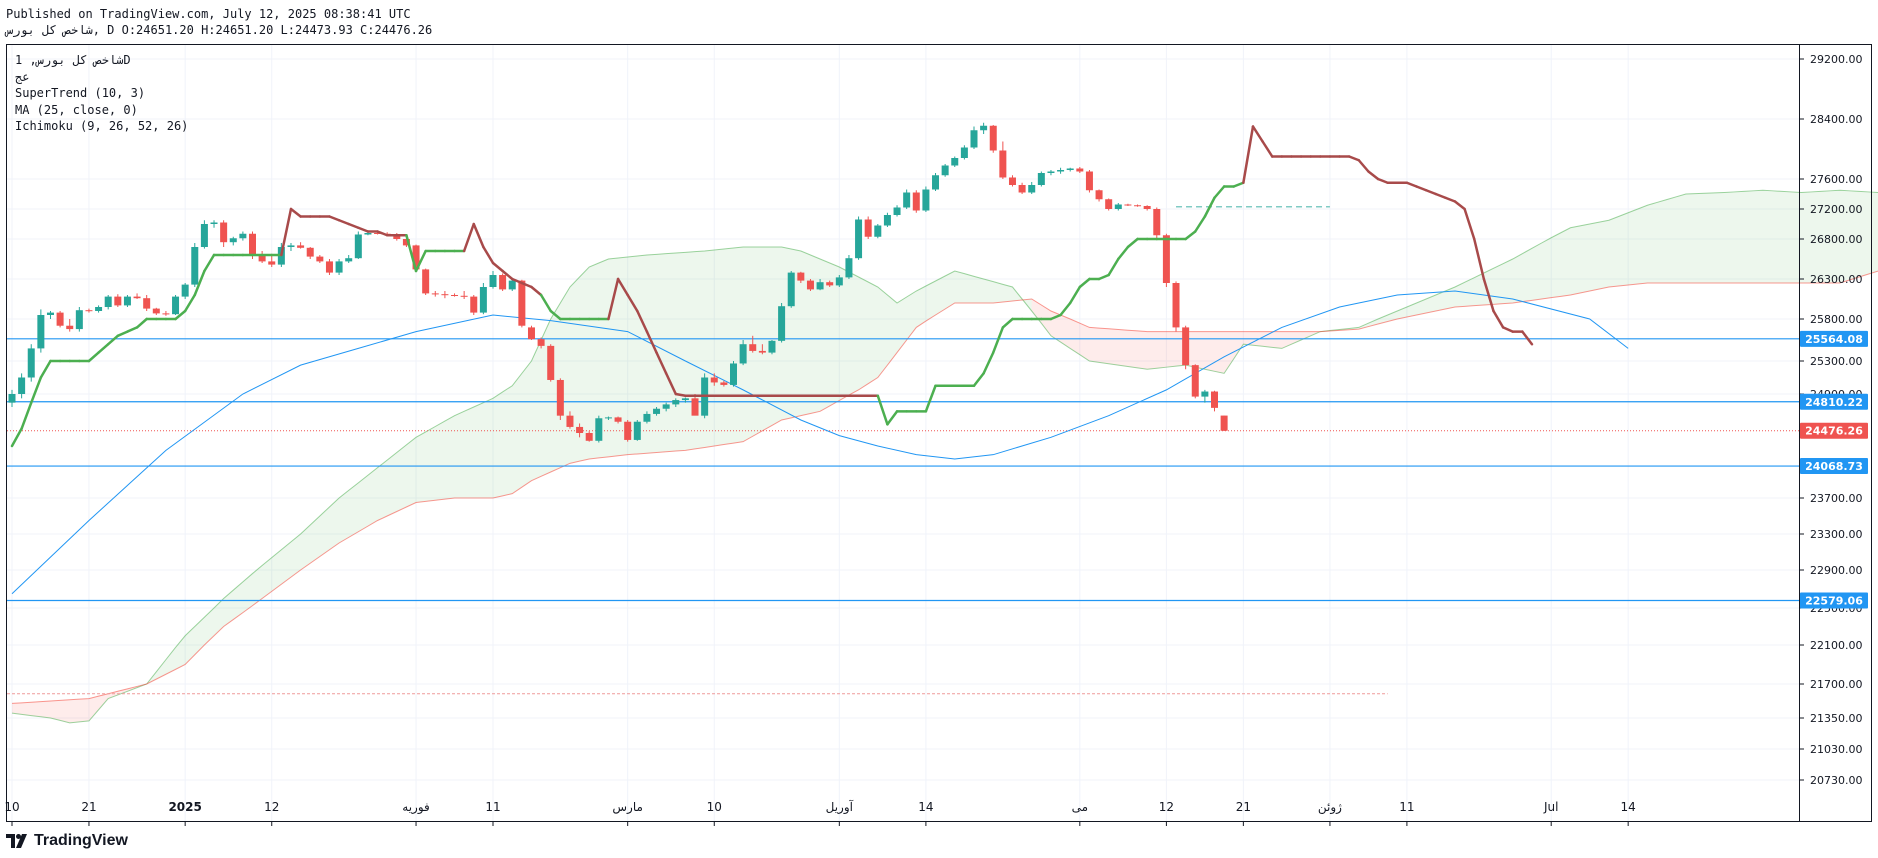 The image size is (1878, 858). What do you see at coordinates (67, 841) in the screenshot?
I see `tradingview-brand: TradingView` at bounding box center [67, 841].